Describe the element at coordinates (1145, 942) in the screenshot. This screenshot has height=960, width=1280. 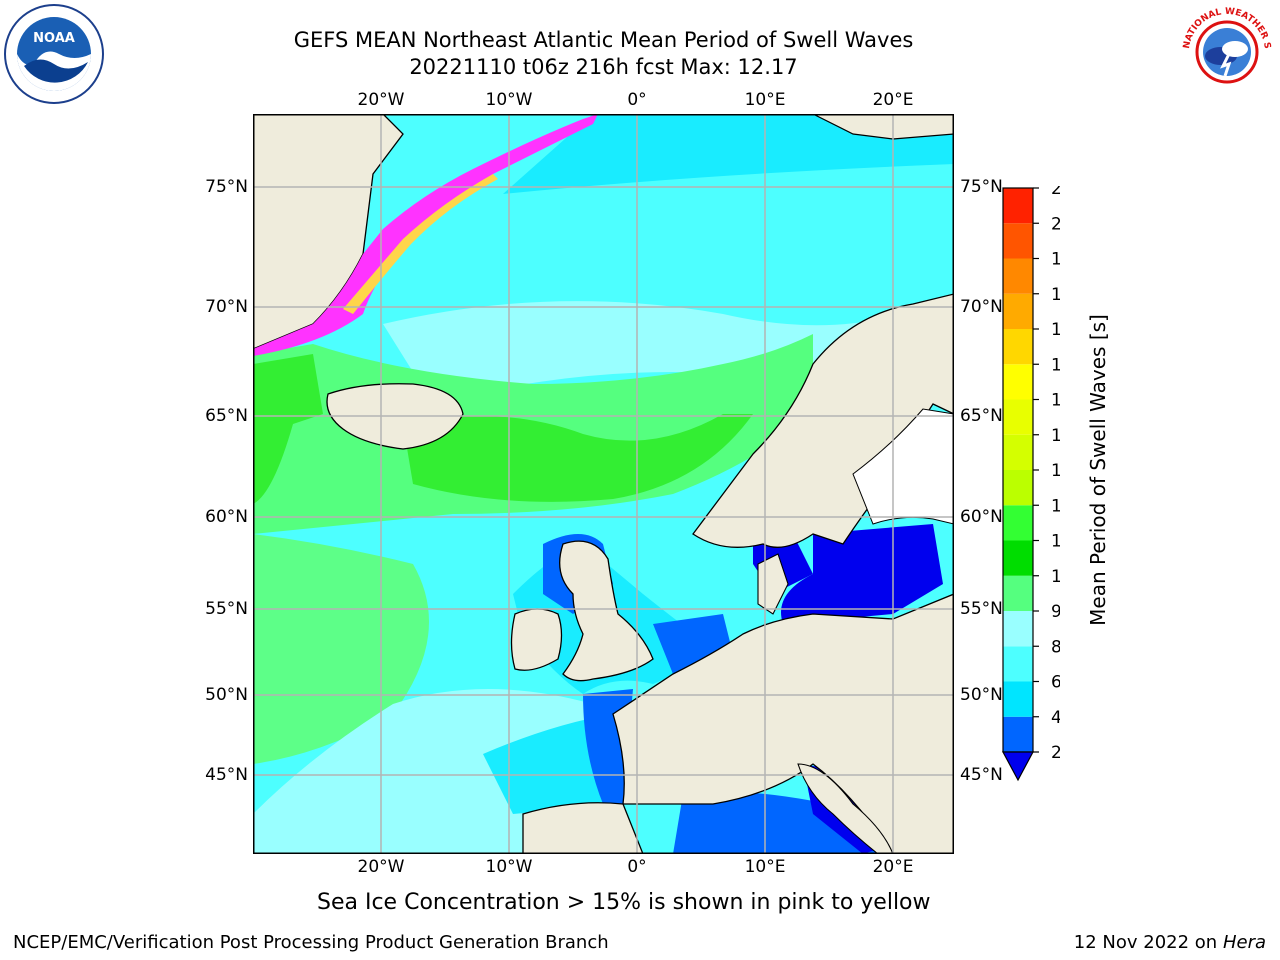
I see `footer-date-text: 12 Nov 2022 on` at that location.